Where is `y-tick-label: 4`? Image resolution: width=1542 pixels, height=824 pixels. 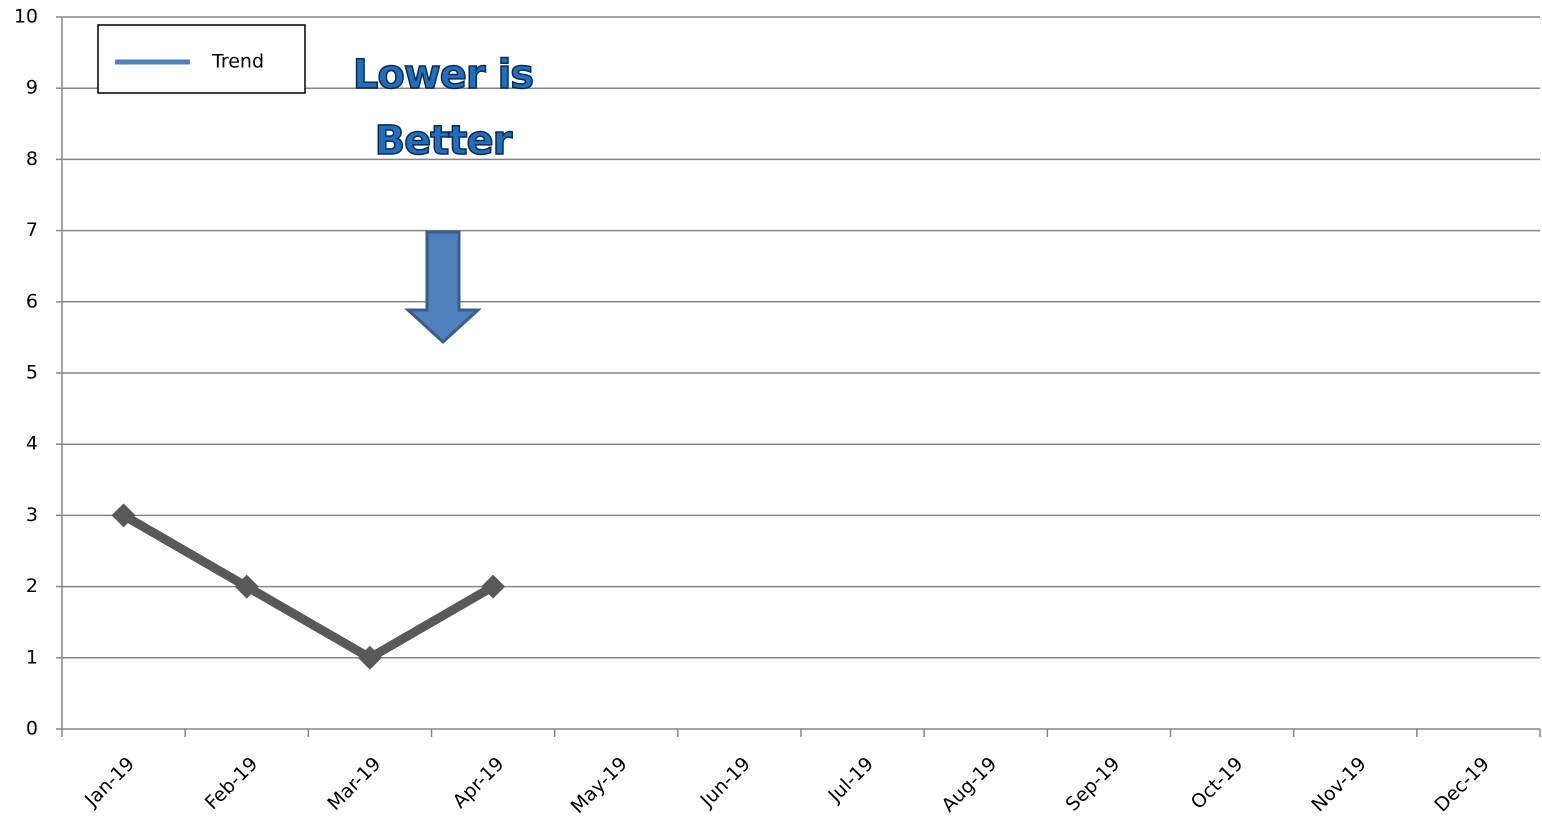 y-tick-label: 4 is located at coordinates (32, 444).